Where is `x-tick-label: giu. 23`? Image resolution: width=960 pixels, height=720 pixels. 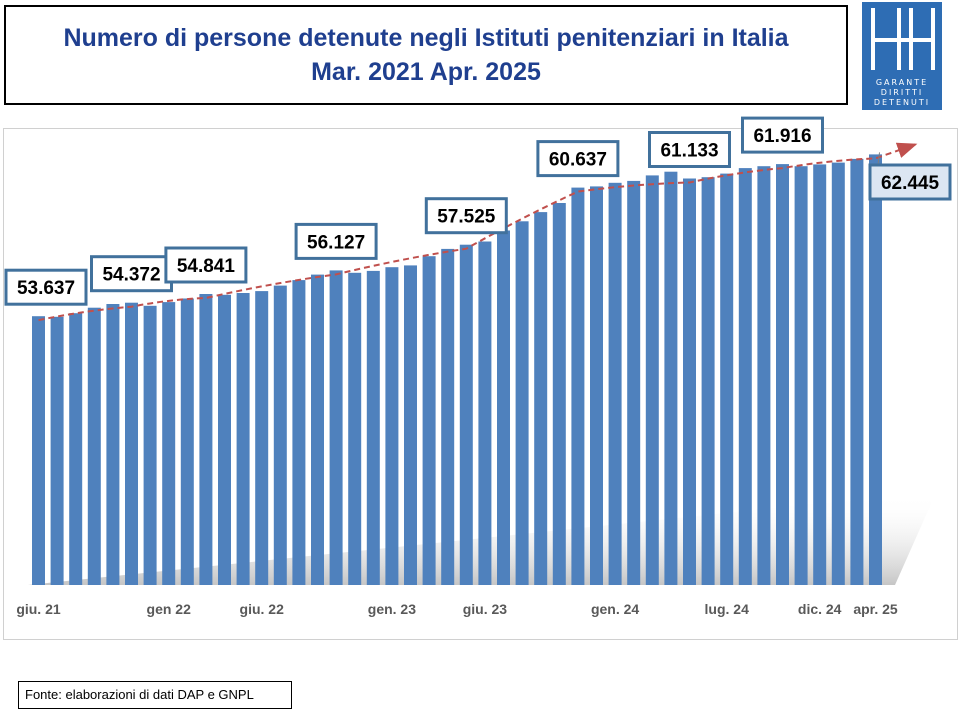 x-tick-label: giu. 23 is located at coordinates (485, 609).